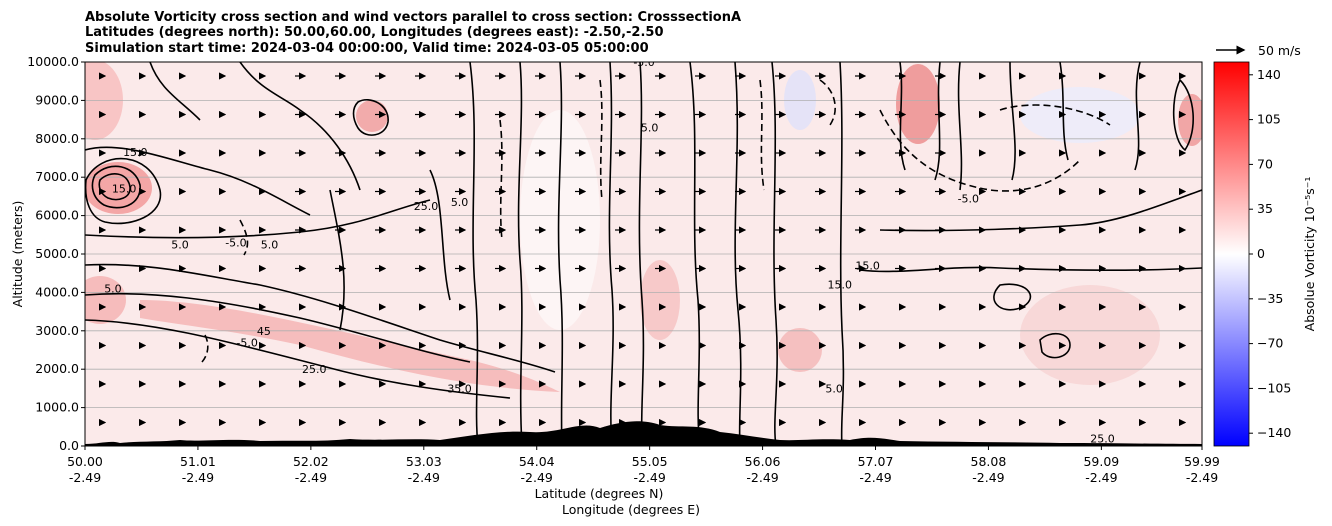  What do you see at coordinates (1309, 254) in the screenshot?
I see `colorbar-label: Absolue Vorticity 10⁻⁵s⁻¹` at bounding box center [1309, 254].